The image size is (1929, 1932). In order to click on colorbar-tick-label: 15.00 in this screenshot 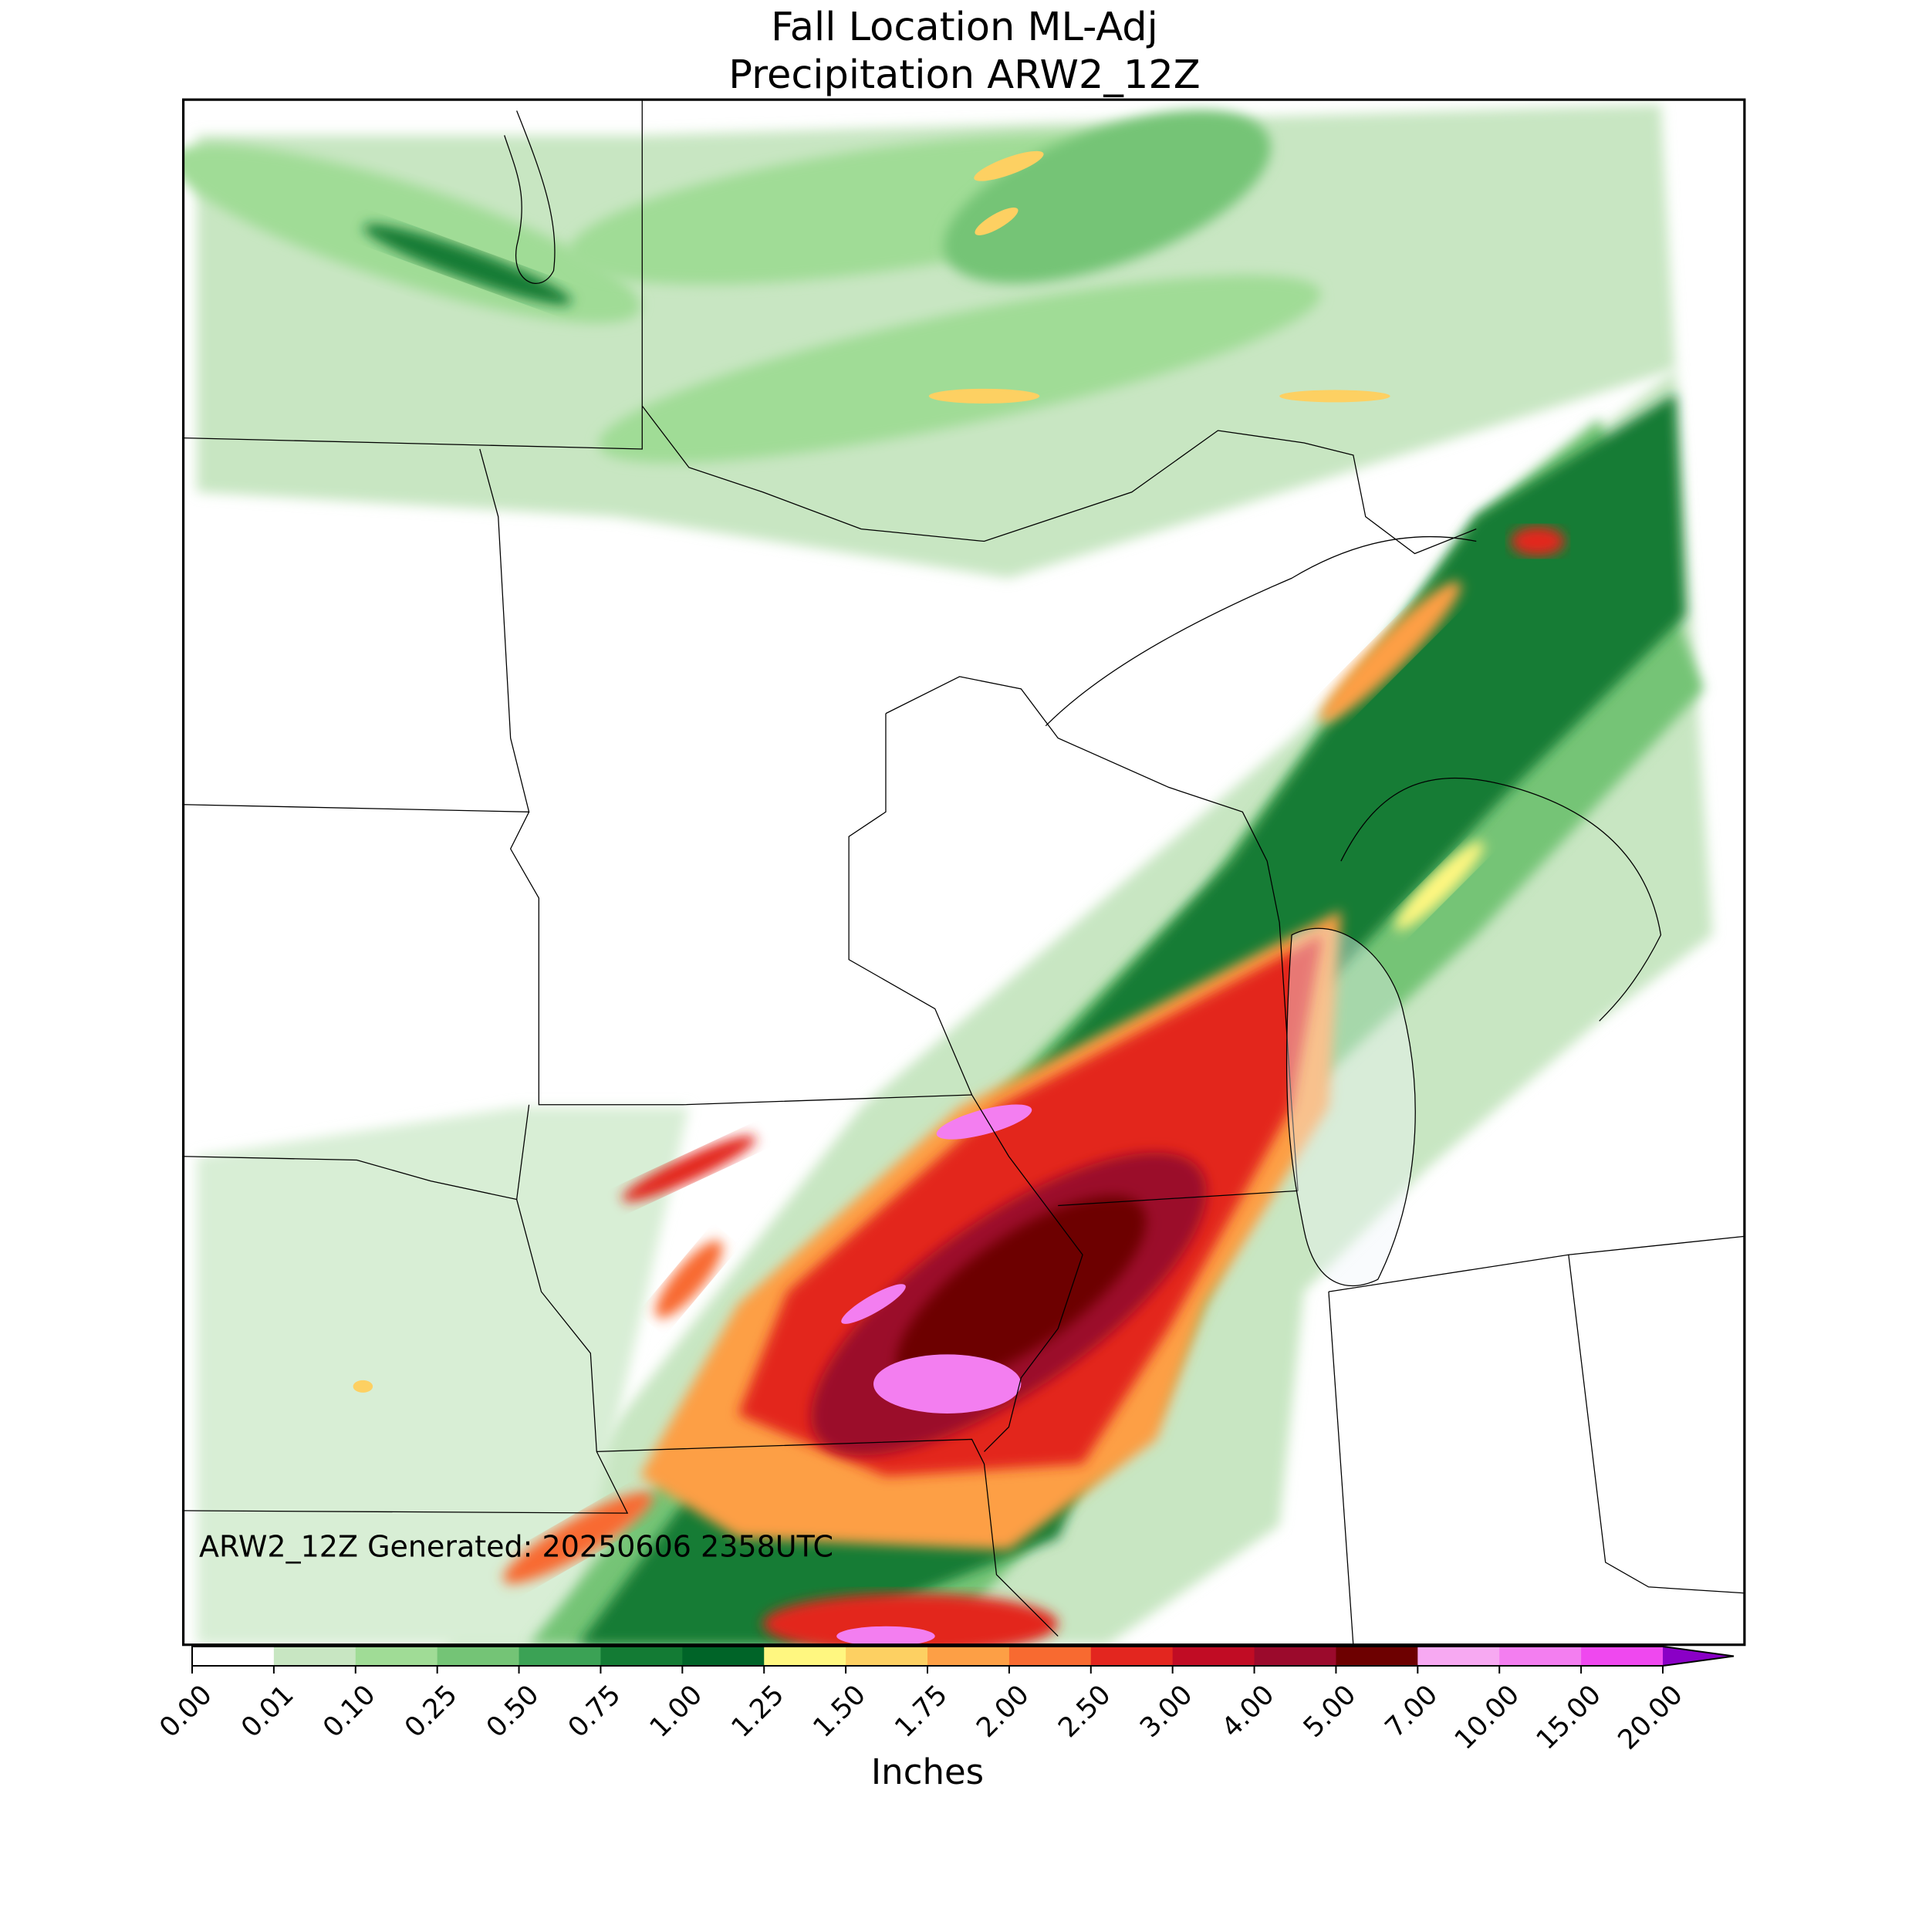, I will do `click(1569, 1718)`.